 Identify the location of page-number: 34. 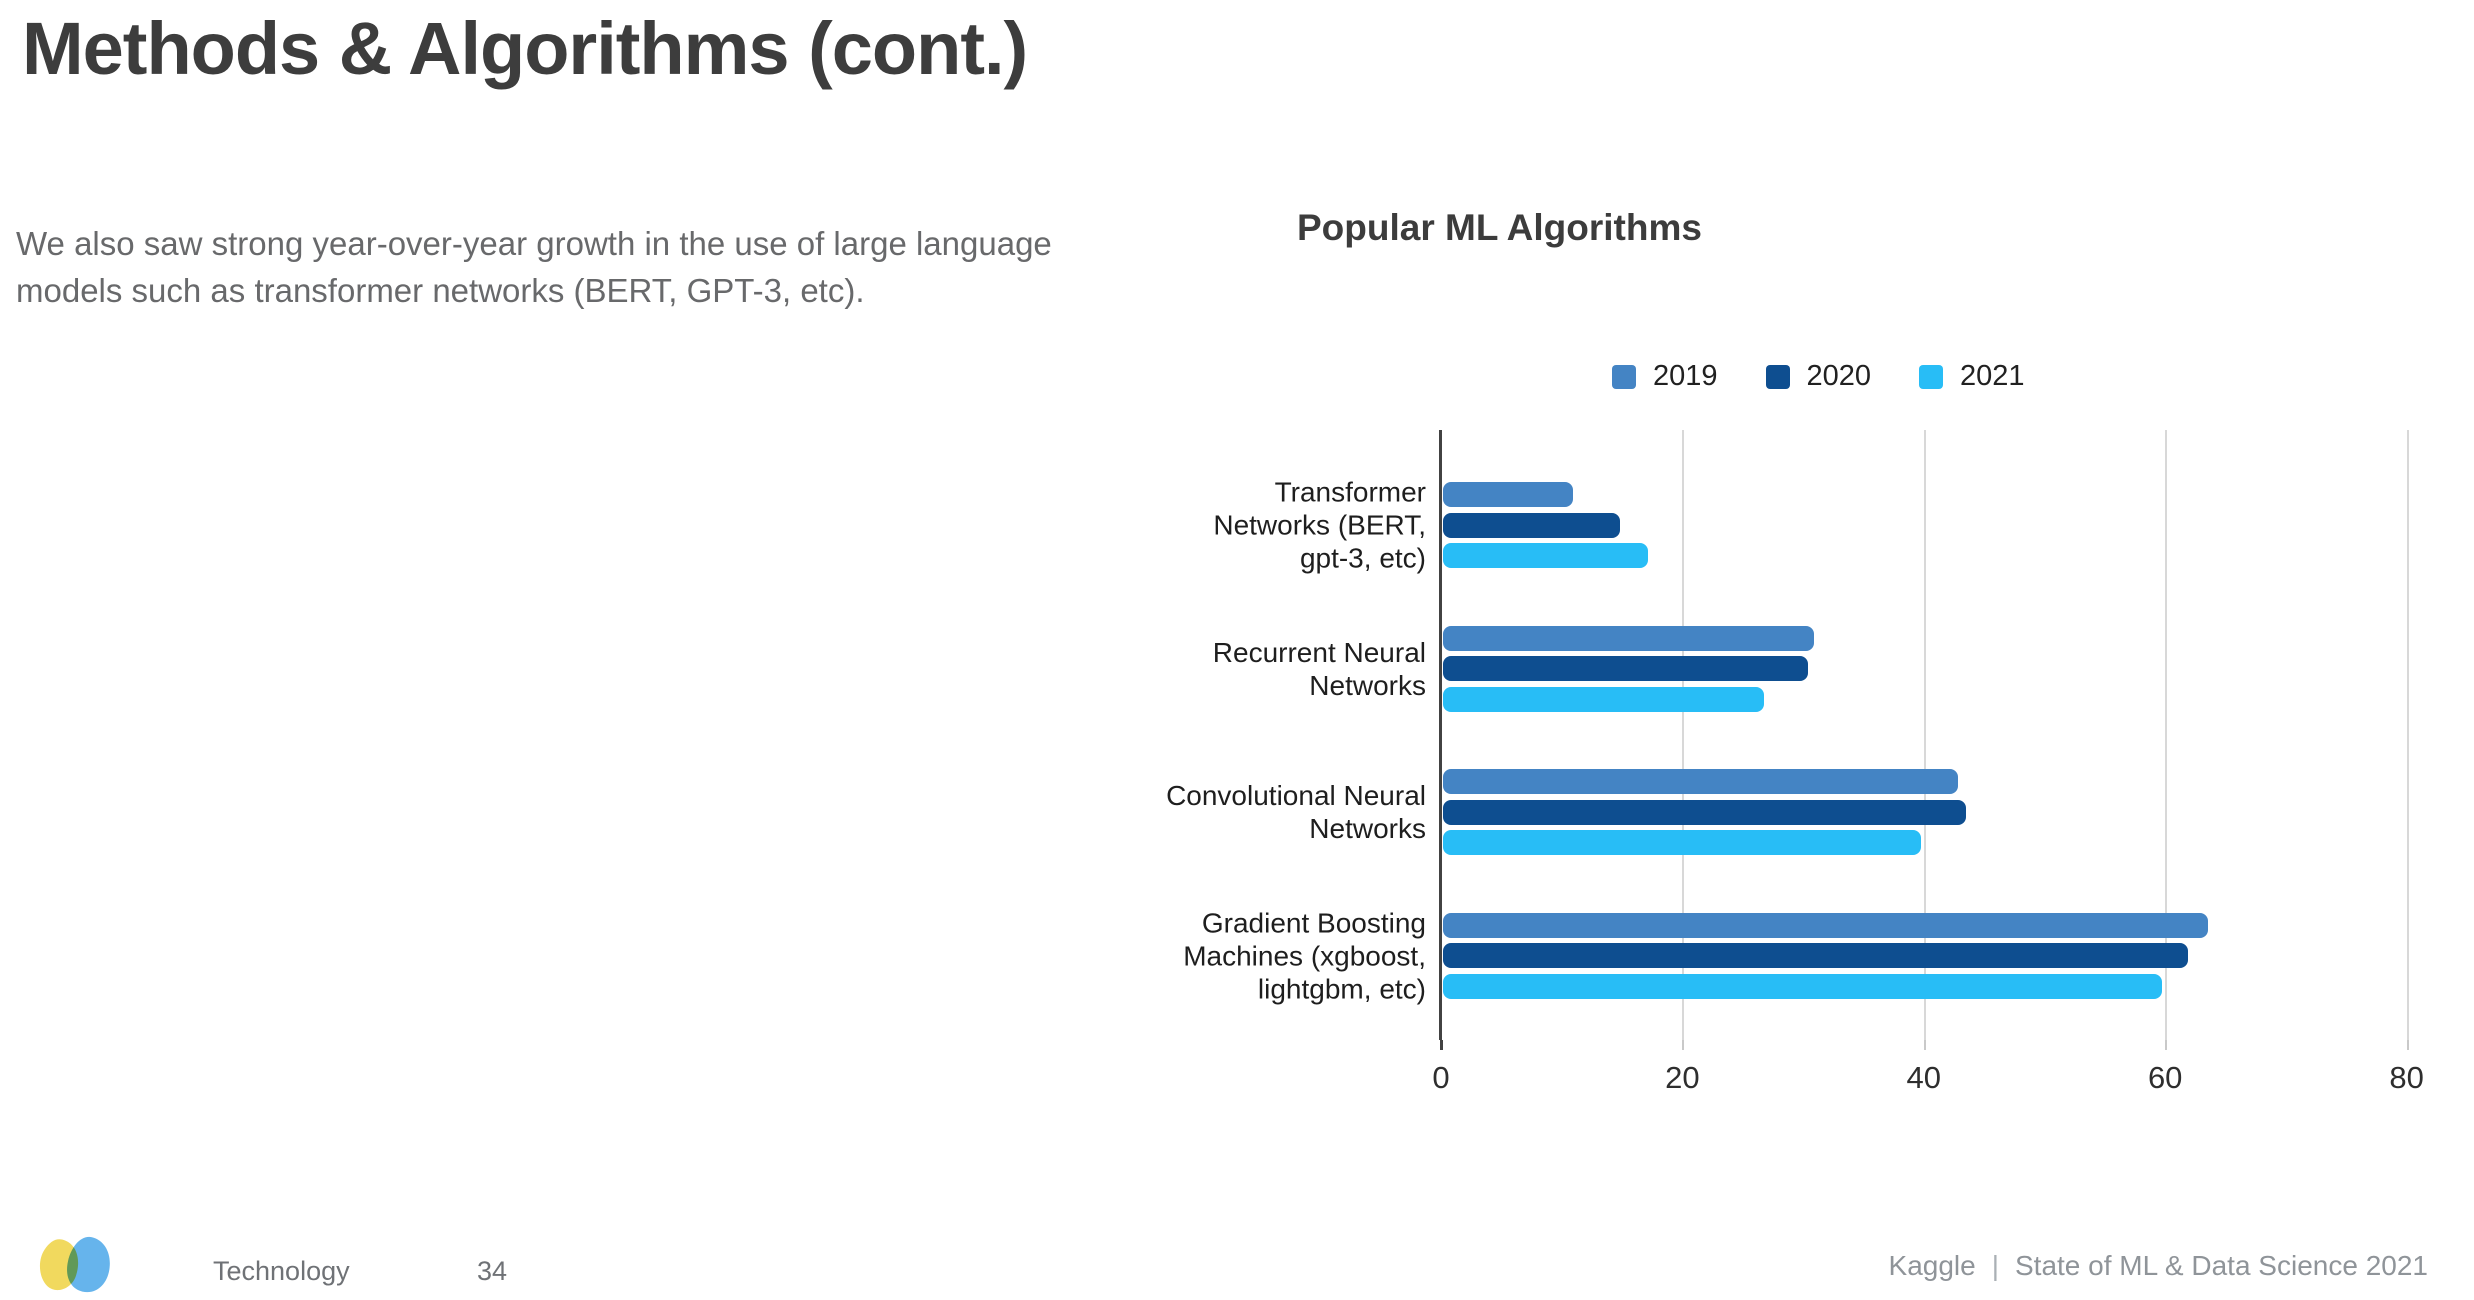
(492, 1271).